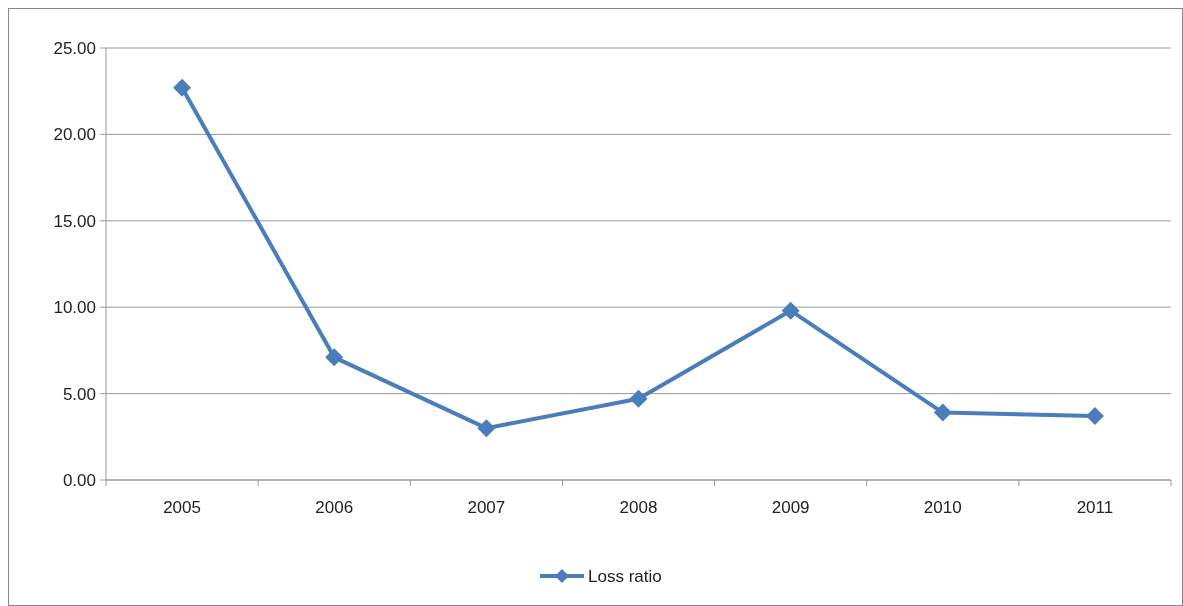 The image size is (1183, 606). I want to click on x-tick-label: 2007, so click(486, 507).